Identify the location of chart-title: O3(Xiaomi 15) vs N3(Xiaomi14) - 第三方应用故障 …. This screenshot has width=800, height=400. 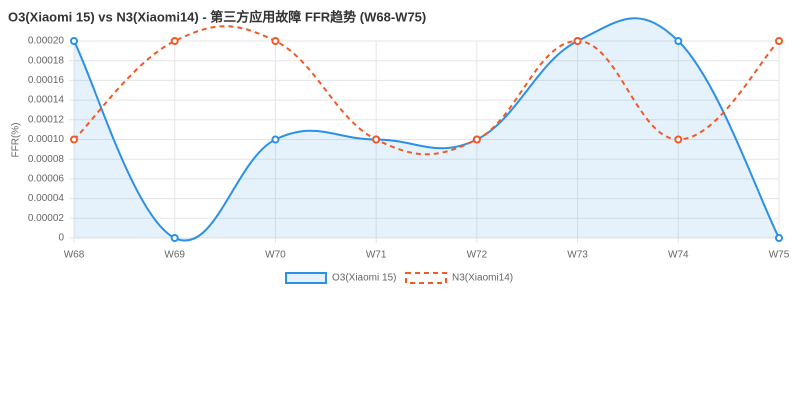
(217, 16).